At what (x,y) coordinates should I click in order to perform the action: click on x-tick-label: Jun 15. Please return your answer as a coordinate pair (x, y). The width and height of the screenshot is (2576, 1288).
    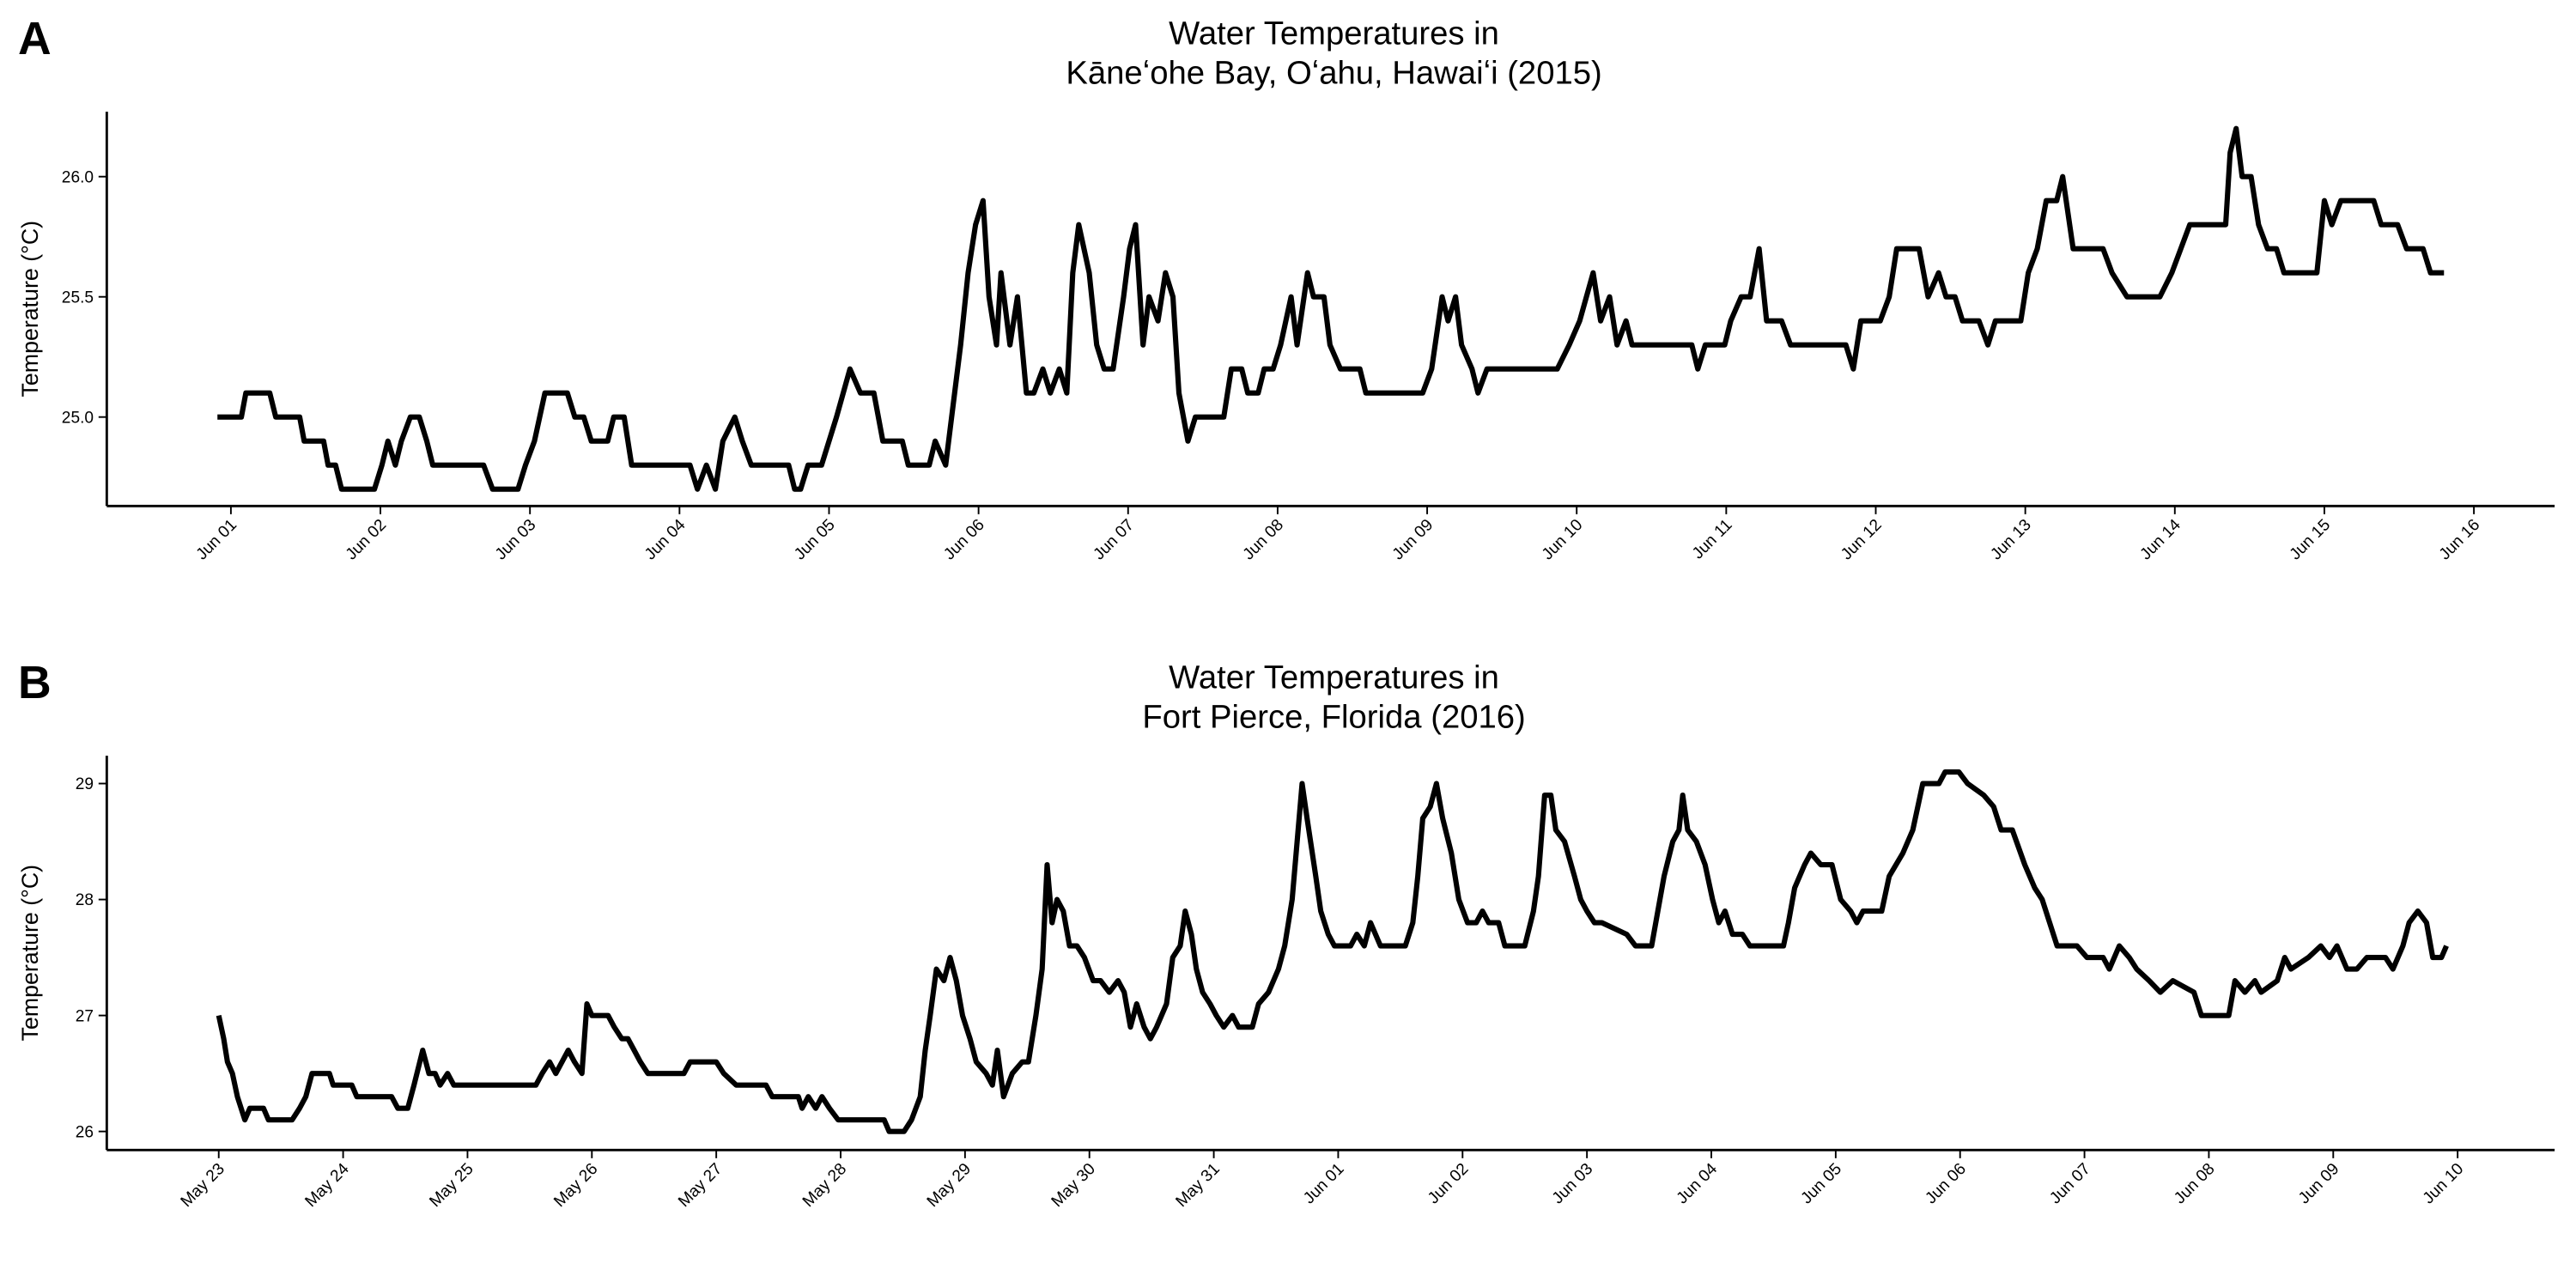
    Looking at the image, I should click on (2310, 539).